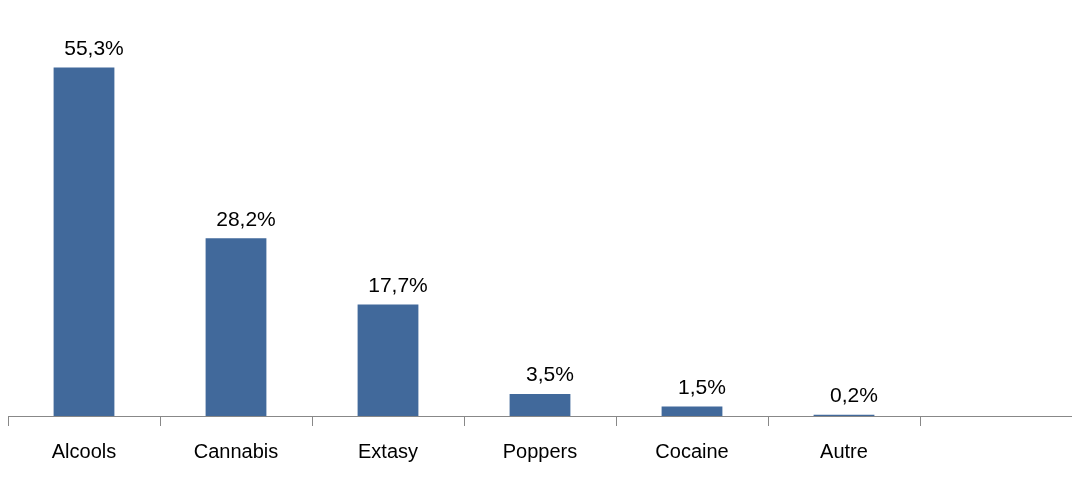  Describe the element at coordinates (236, 450) in the screenshot. I see `x-tick-label: Cannabis` at that location.